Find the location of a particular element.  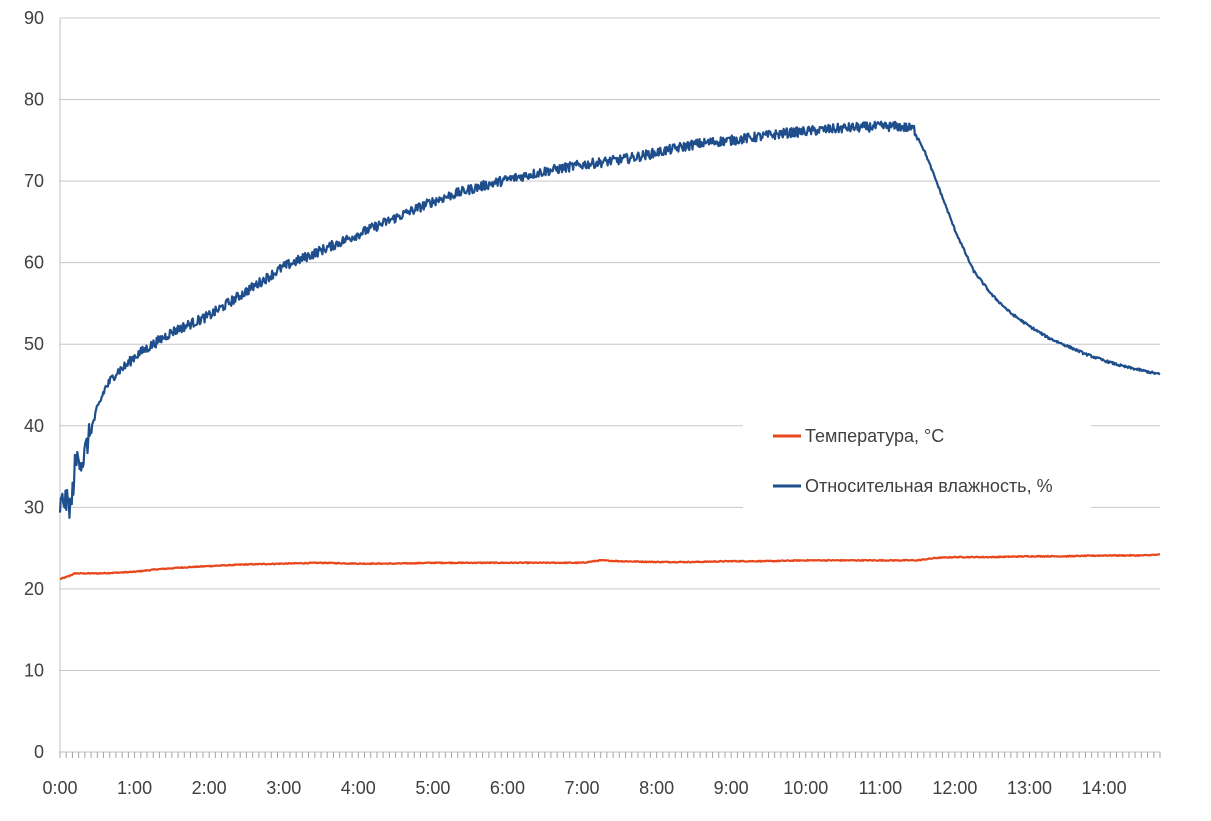

x-tick-label: 5:00 is located at coordinates (432, 788).